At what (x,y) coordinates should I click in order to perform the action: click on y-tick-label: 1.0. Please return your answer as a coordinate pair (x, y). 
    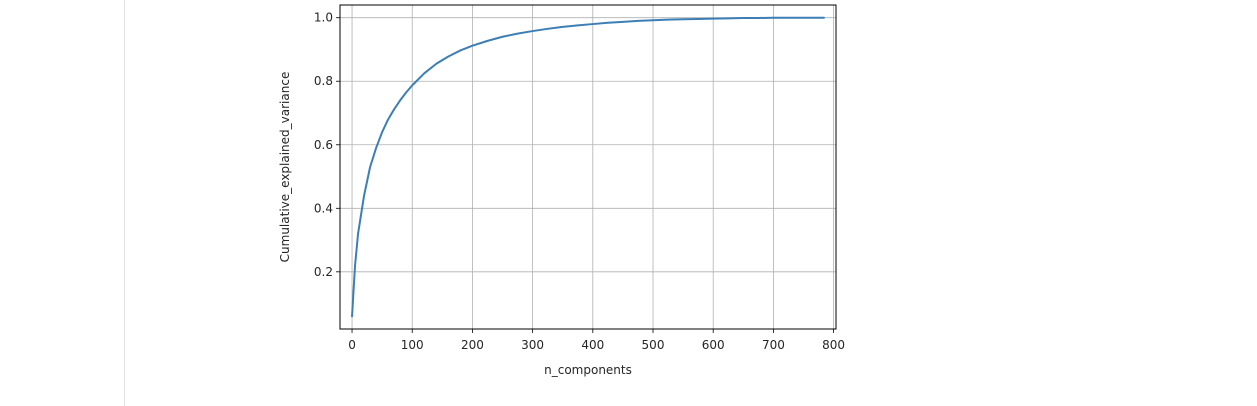
    Looking at the image, I should click on (323, 18).